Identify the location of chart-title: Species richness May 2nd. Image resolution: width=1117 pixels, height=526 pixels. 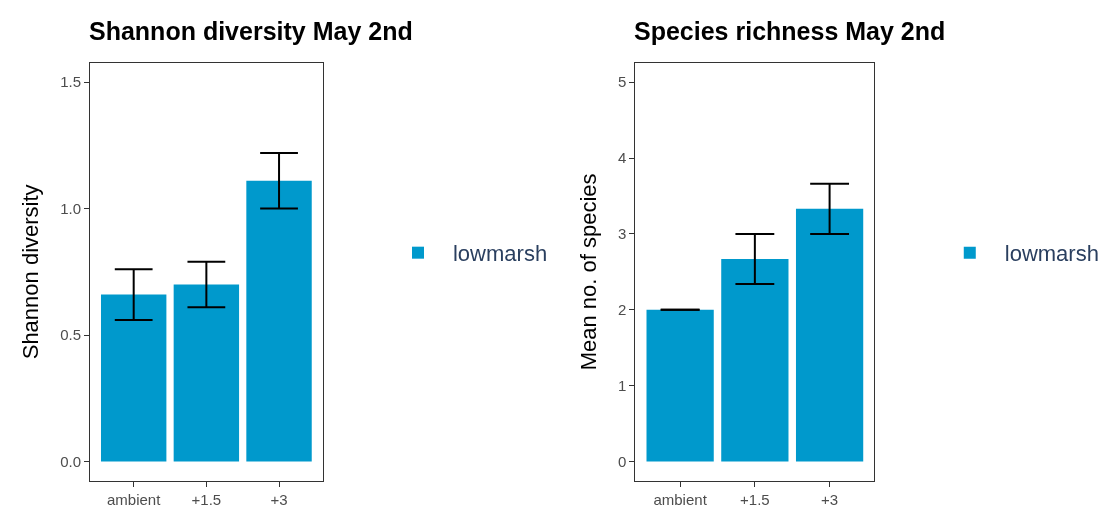
(790, 31).